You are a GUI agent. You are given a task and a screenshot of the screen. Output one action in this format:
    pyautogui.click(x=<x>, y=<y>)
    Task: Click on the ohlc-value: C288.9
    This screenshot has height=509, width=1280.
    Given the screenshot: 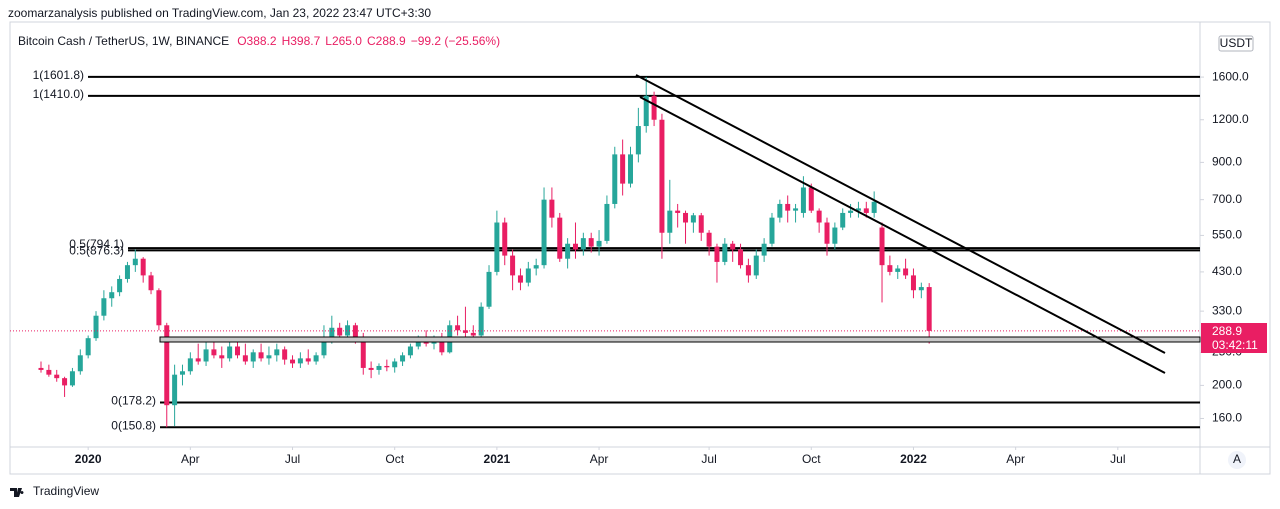 What is the action you would take?
    pyautogui.click(x=386, y=41)
    